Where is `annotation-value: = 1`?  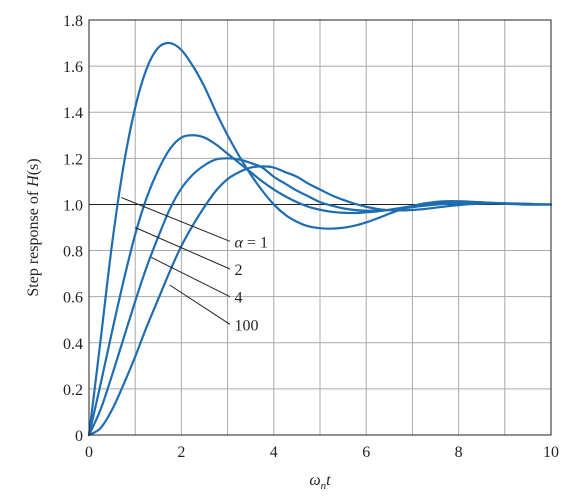 annotation-value: = 1 is located at coordinates (255, 242).